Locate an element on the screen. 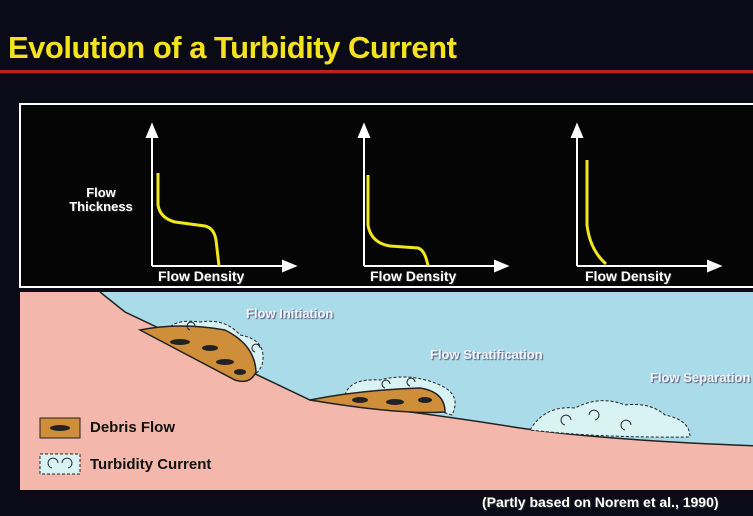 The height and width of the screenshot is (516, 753). y-axis-label: Flow Thickness is located at coordinates (101, 199).